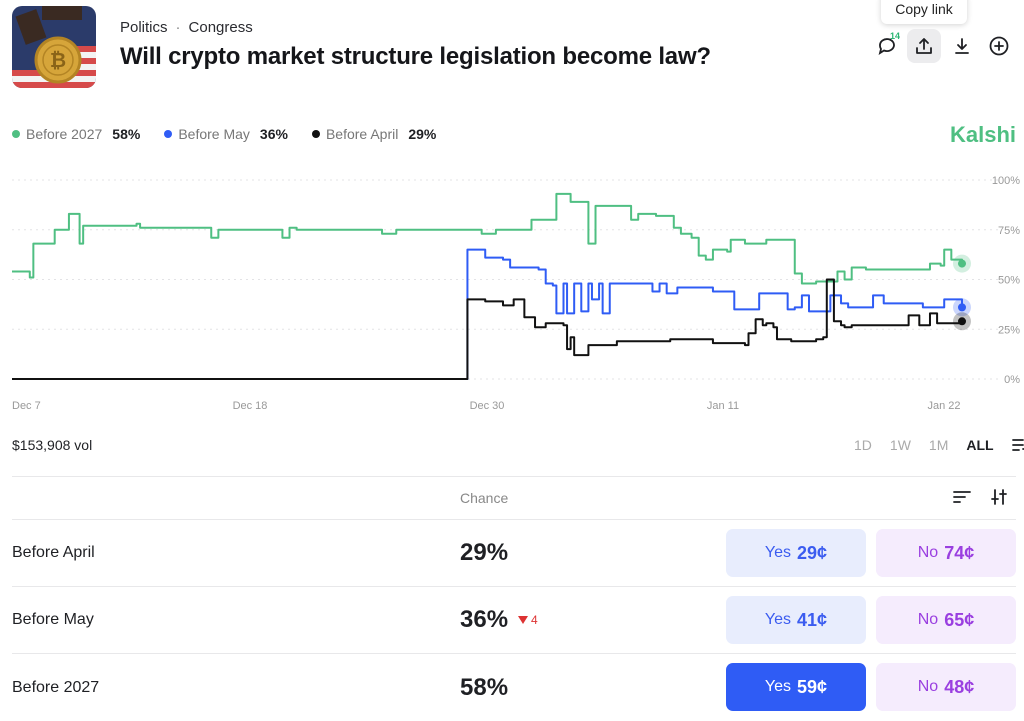 This screenshot has height=721, width=1024. Describe the element at coordinates (53, 552) in the screenshot. I see `outcome-label: Before April` at that location.